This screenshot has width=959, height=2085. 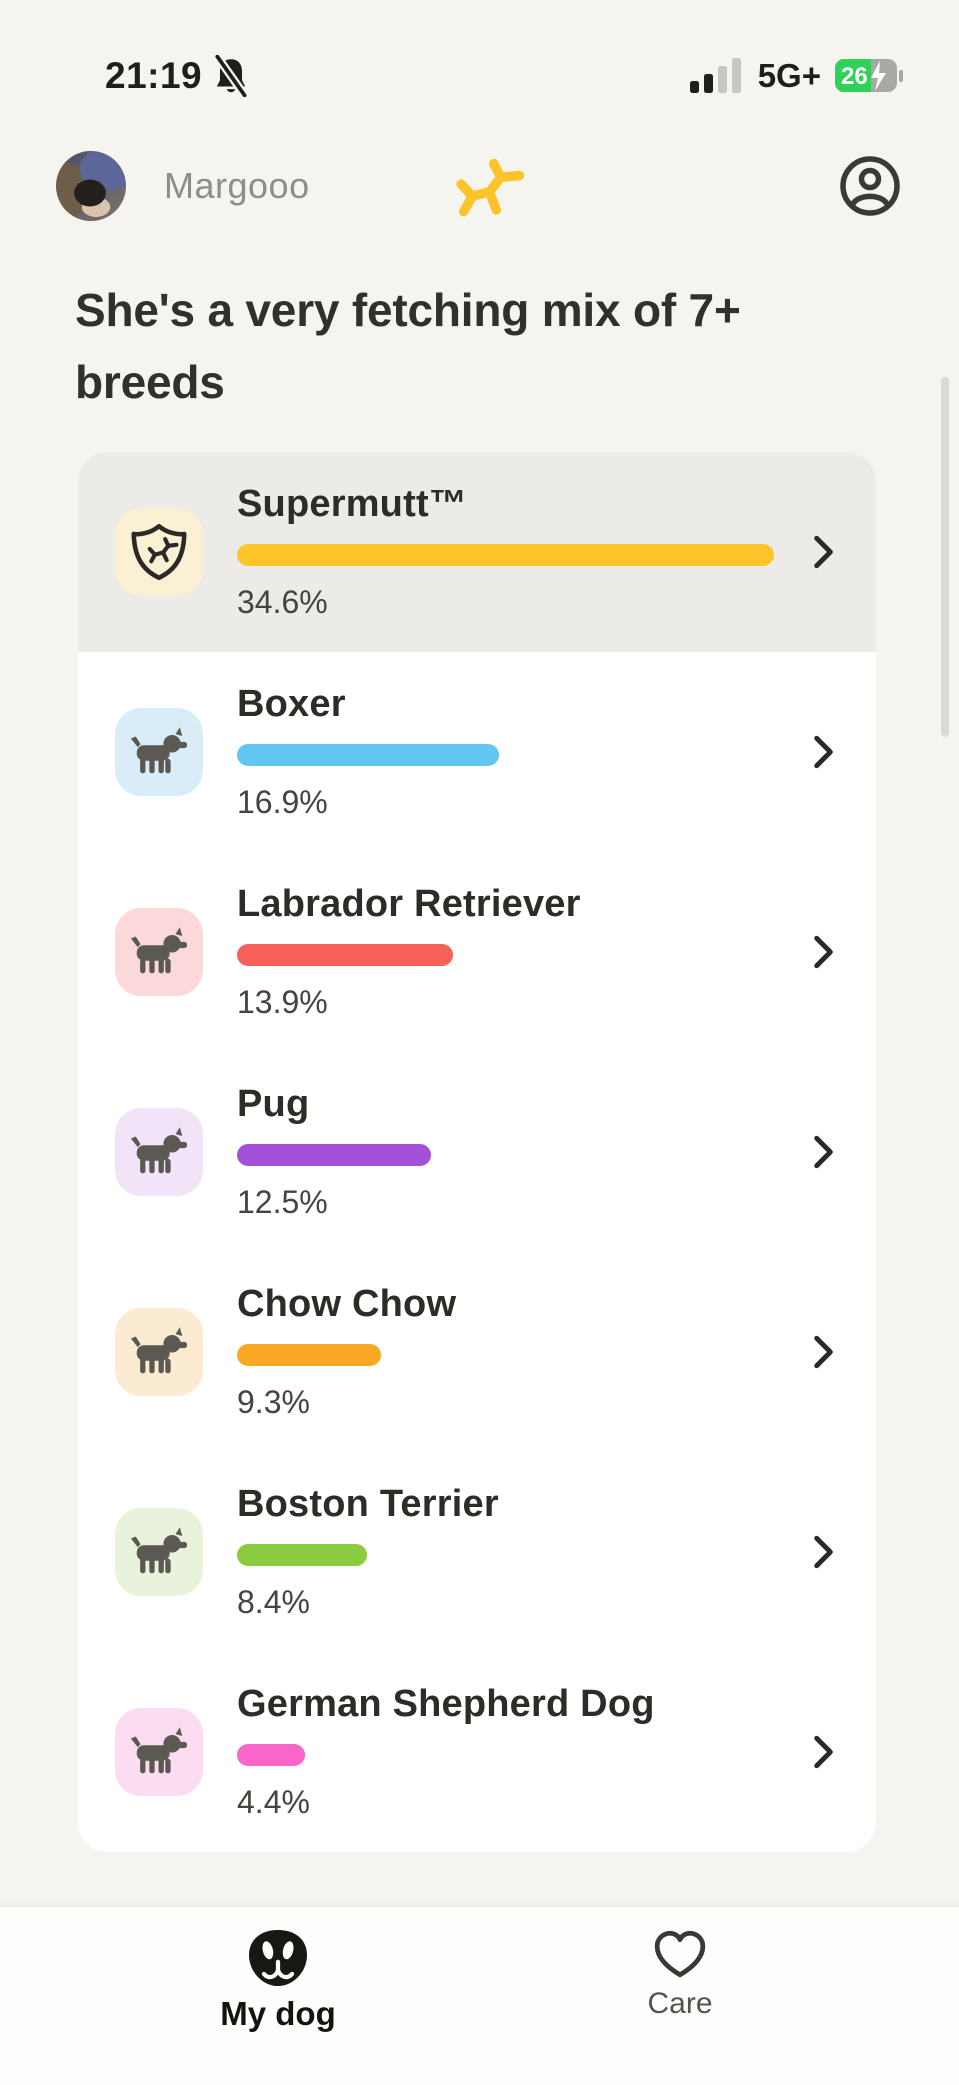 What do you see at coordinates (680, 2003) in the screenshot?
I see `tab-label-care: Care` at bounding box center [680, 2003].